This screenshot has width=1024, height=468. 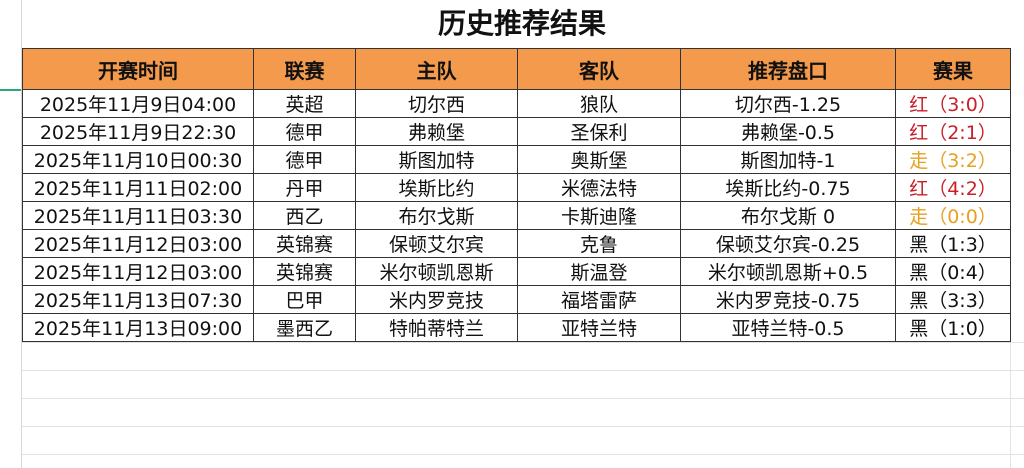 I want to click on cell-pick: 斯图加特-1, so click(x=788, y=159).